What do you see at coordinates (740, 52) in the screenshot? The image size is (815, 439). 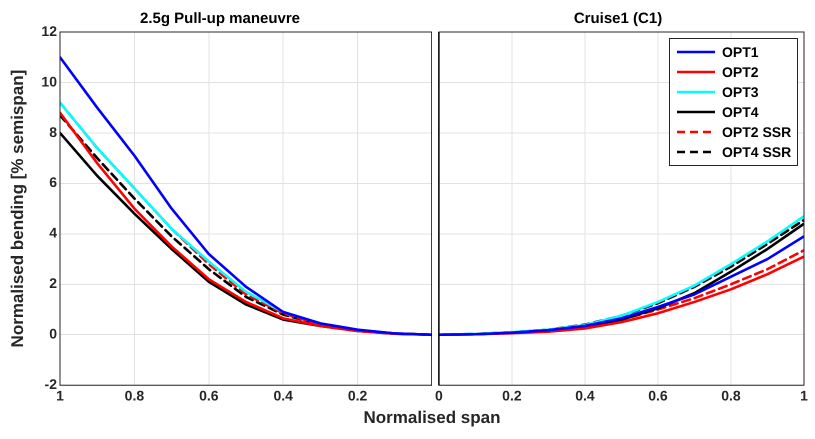 I see `legend-label: OPT1` at bounding box center [740, 52].